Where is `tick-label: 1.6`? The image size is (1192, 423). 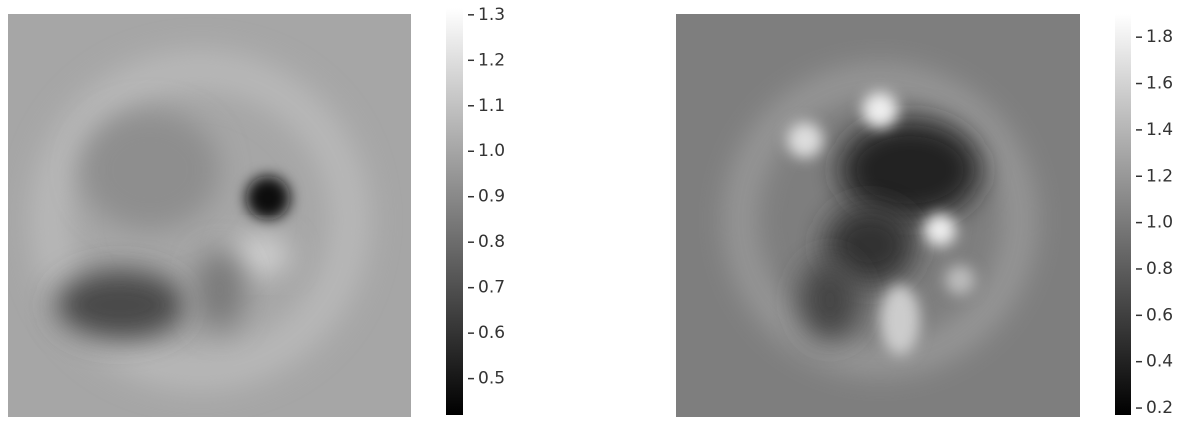
tick-label: 1.6 is located at coordinates (1159, 84).